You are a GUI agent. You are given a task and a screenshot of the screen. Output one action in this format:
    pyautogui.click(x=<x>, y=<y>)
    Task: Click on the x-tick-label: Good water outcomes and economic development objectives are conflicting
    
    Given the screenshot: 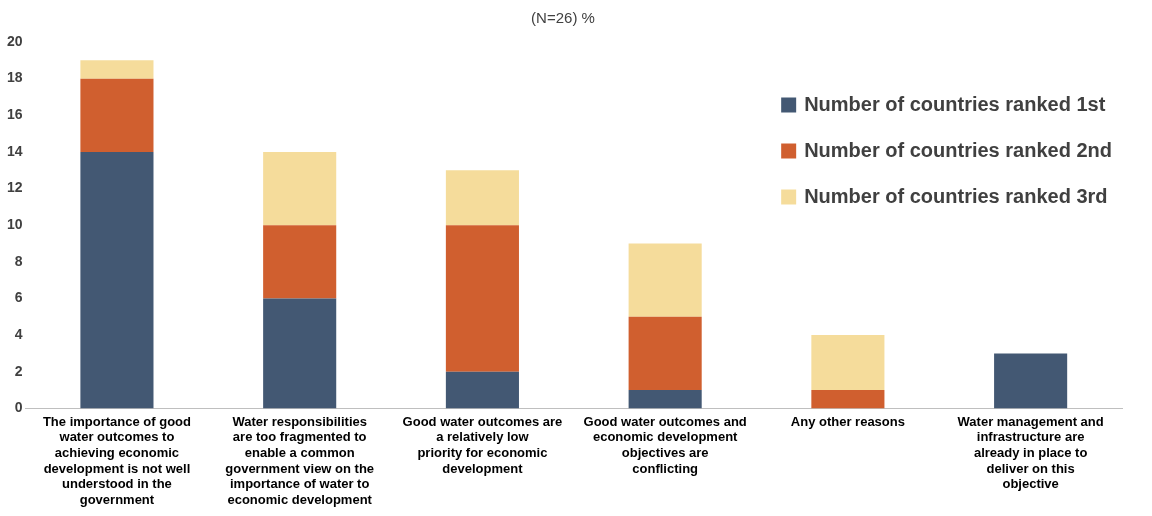 What is the action you would take?
    pyautogui.click(x=665, y=444)
    